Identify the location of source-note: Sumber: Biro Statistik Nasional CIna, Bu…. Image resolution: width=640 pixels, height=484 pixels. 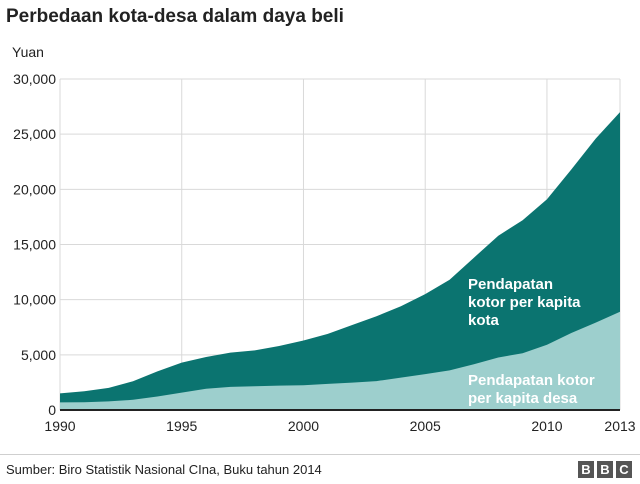
(164, 469).